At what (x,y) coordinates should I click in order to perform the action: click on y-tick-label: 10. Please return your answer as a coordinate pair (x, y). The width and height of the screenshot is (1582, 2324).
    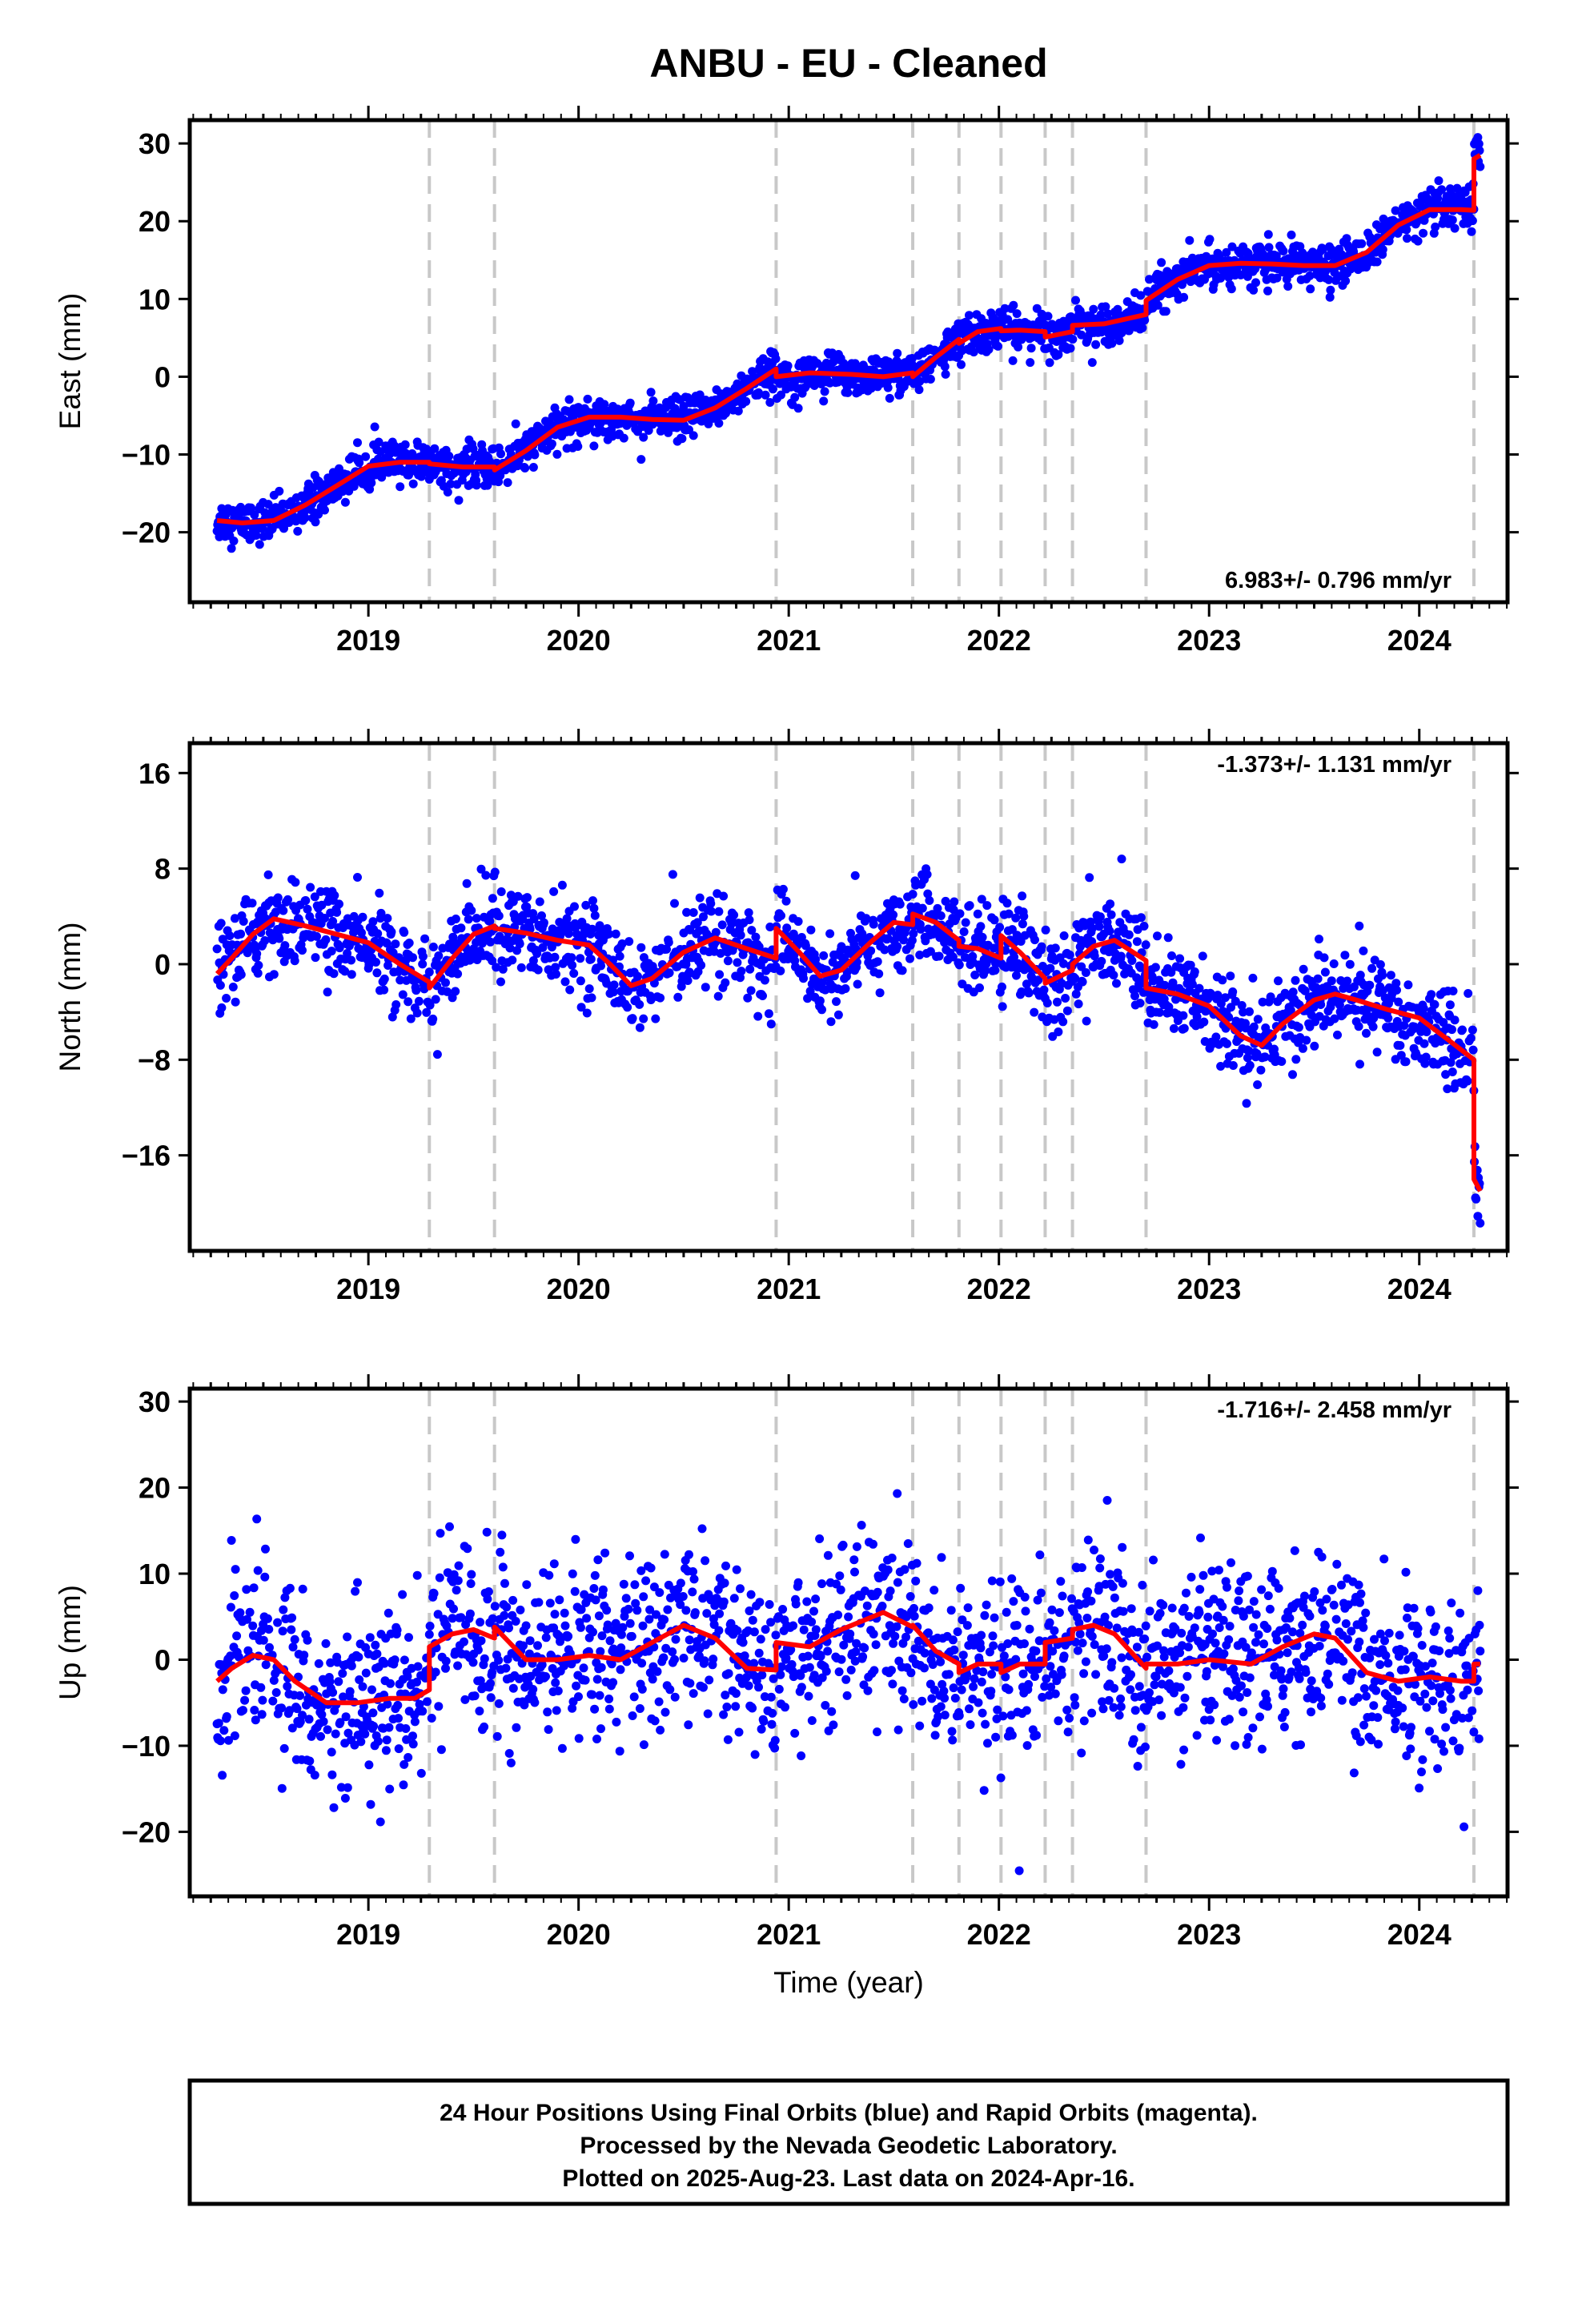
    Looking at the image, I should click on (155, 299).